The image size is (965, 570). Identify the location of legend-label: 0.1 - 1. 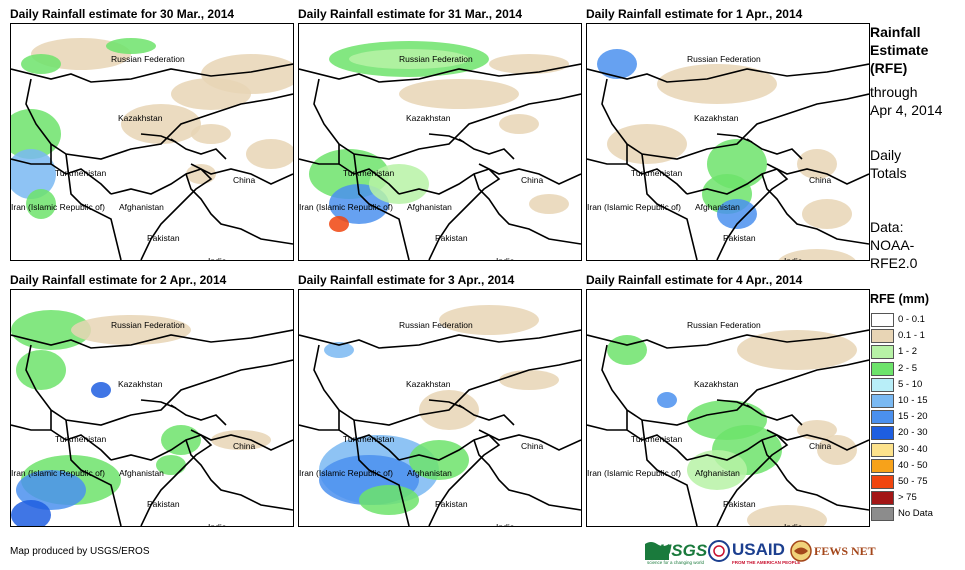
(911, 336).